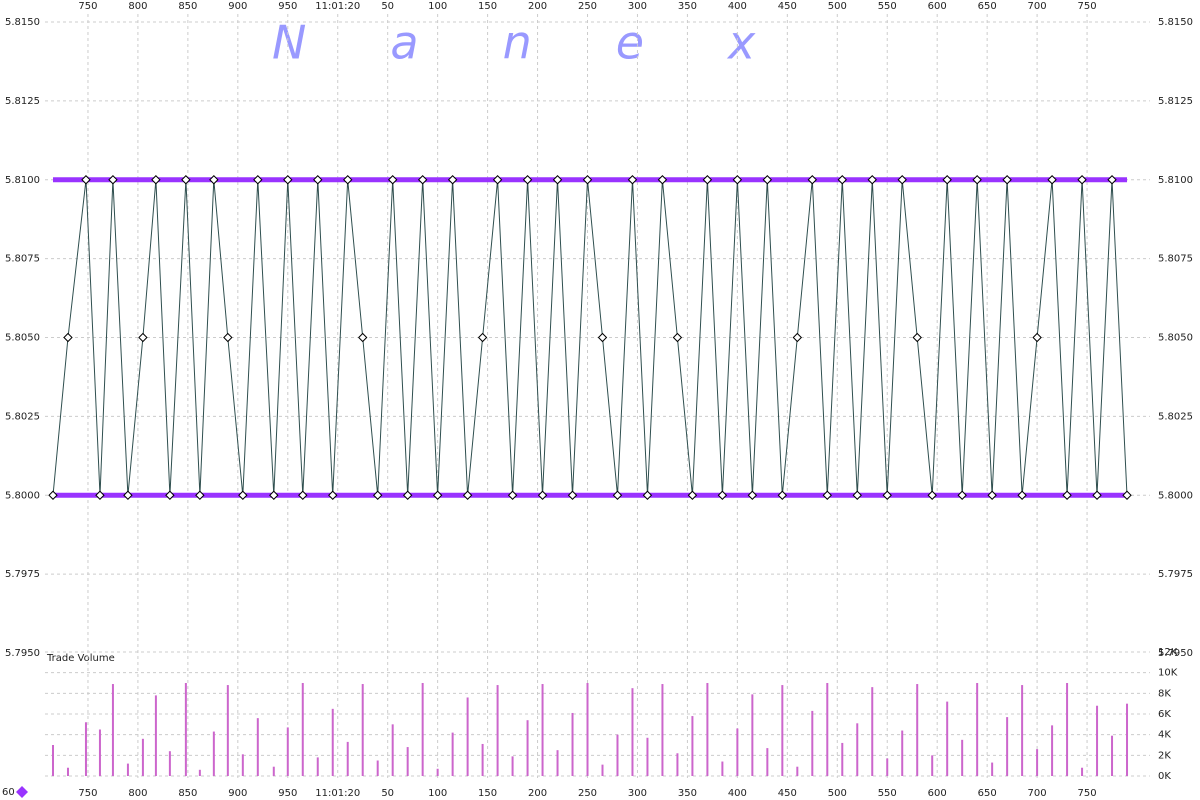  Describe the element at coordinates (80, 658) in the screenshot. I see `volume-title: Trade Volume` at that location.